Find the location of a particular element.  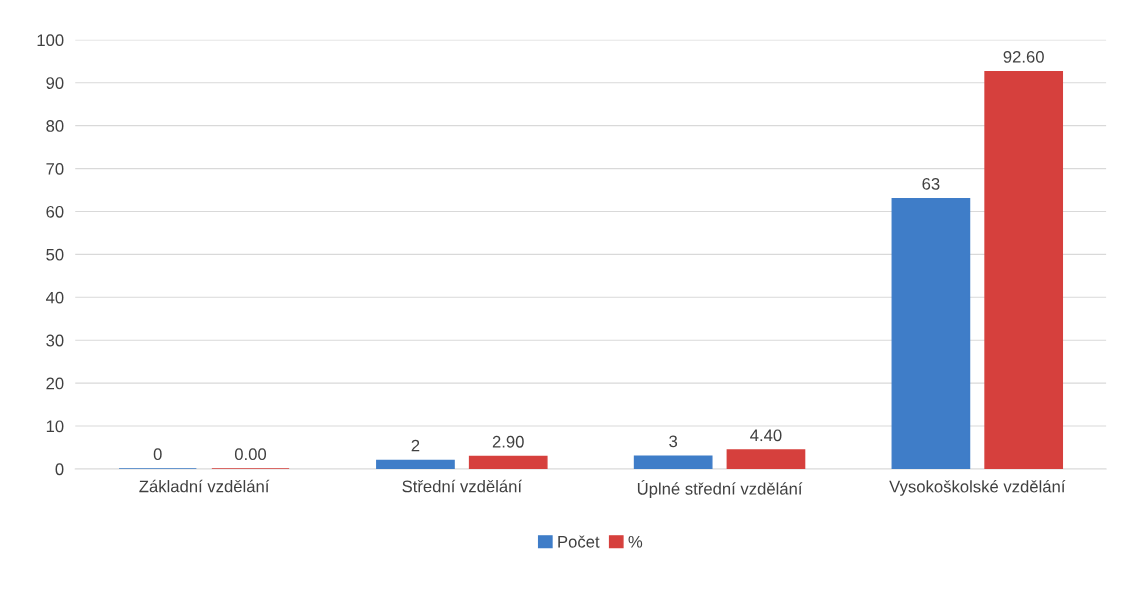

y-tick-label: 70 is located at coordinates (55, 168).